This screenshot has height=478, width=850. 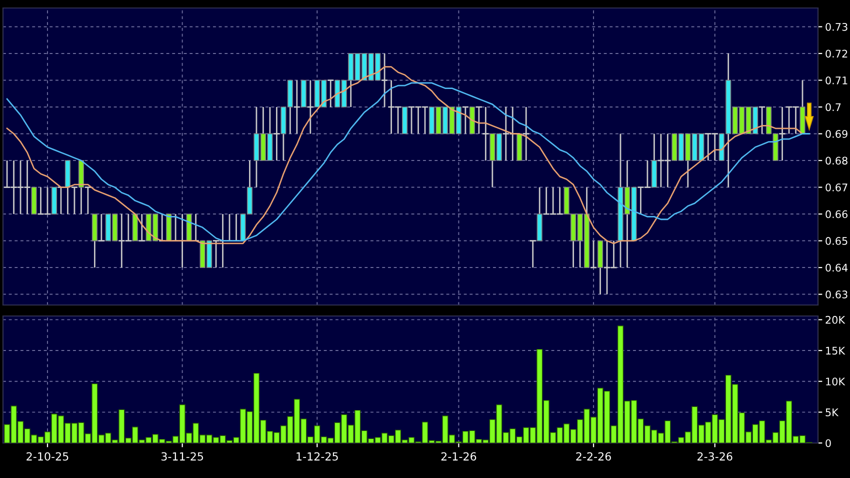 What do you see at coordinates (837, 26) in the screenshot?
I see `y-tick-label: 0.73` at bounding box center [837, 26].